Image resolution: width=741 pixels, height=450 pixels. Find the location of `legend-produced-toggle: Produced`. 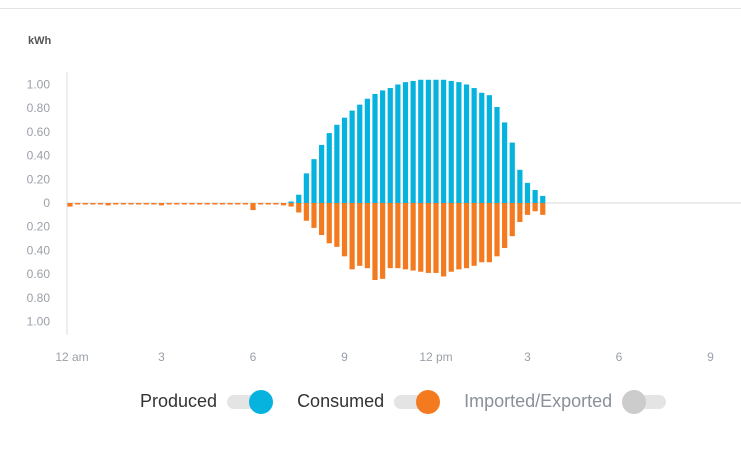

legend-produced-toggle: Produced is located at coordinates (207, 402).